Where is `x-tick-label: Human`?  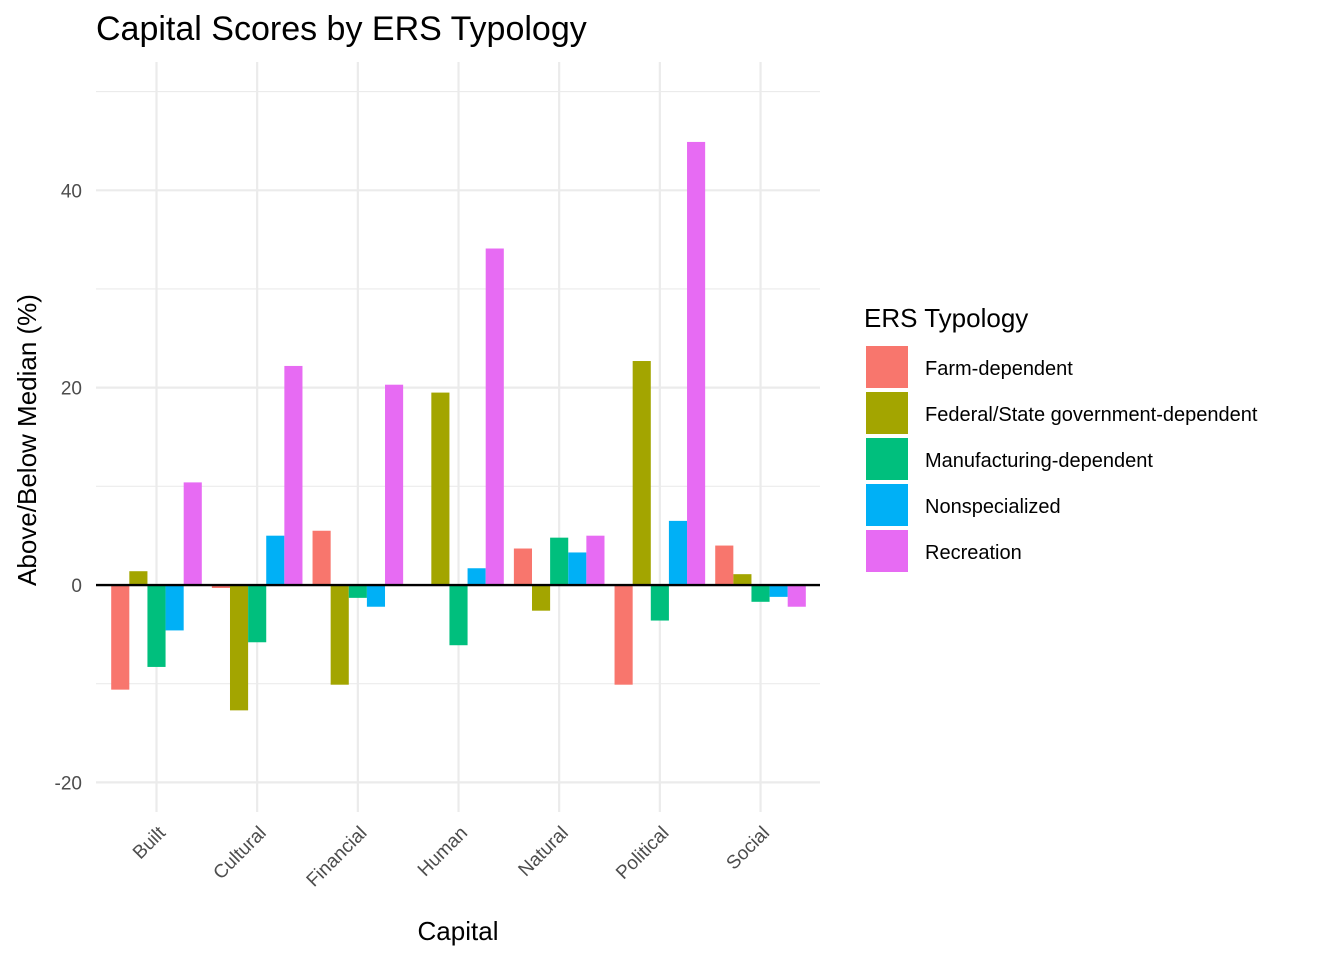 x-tick-label: Human is located at coordinates (443, 852).